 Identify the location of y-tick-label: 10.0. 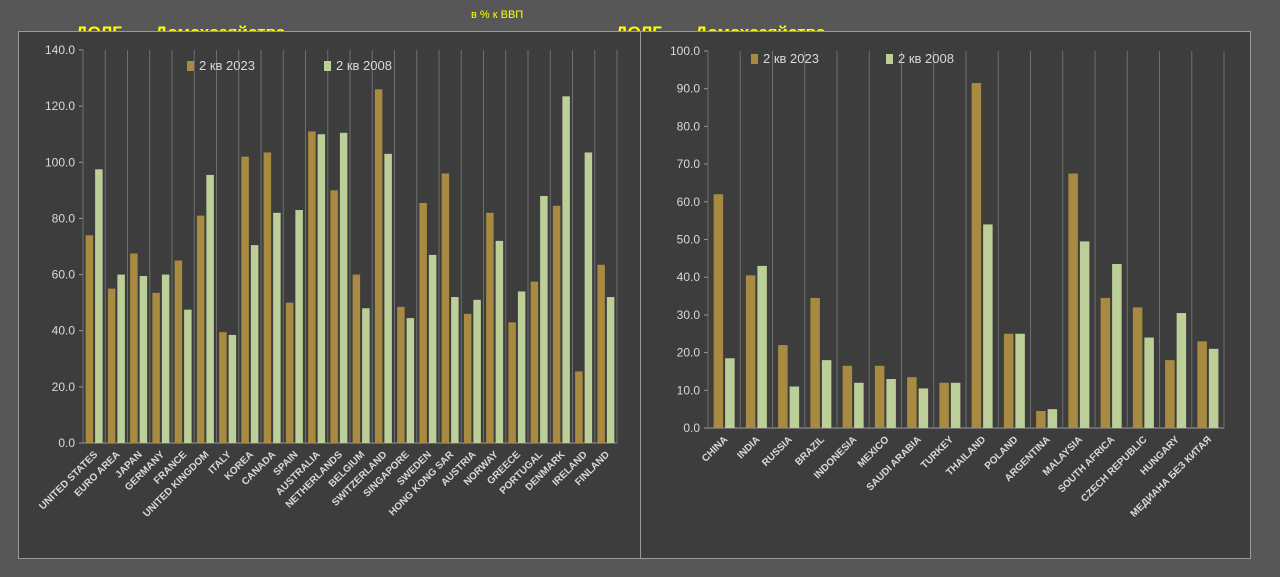
(689, 390).